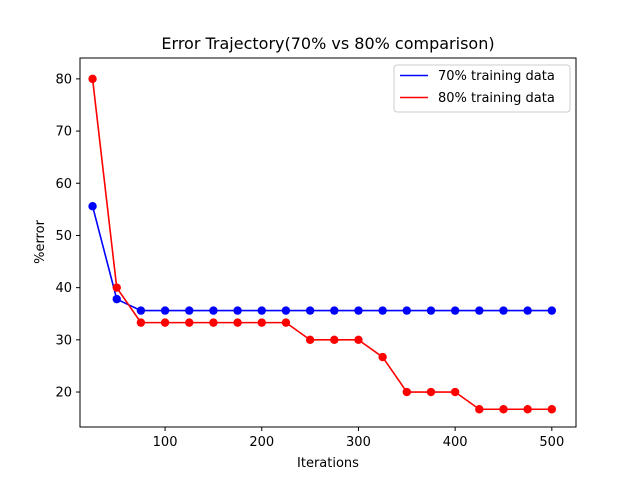  What do you see at coordinates (261, 442) in the screenshot?
I see `x-tick-label: 200` at bounding box center [261, 442].